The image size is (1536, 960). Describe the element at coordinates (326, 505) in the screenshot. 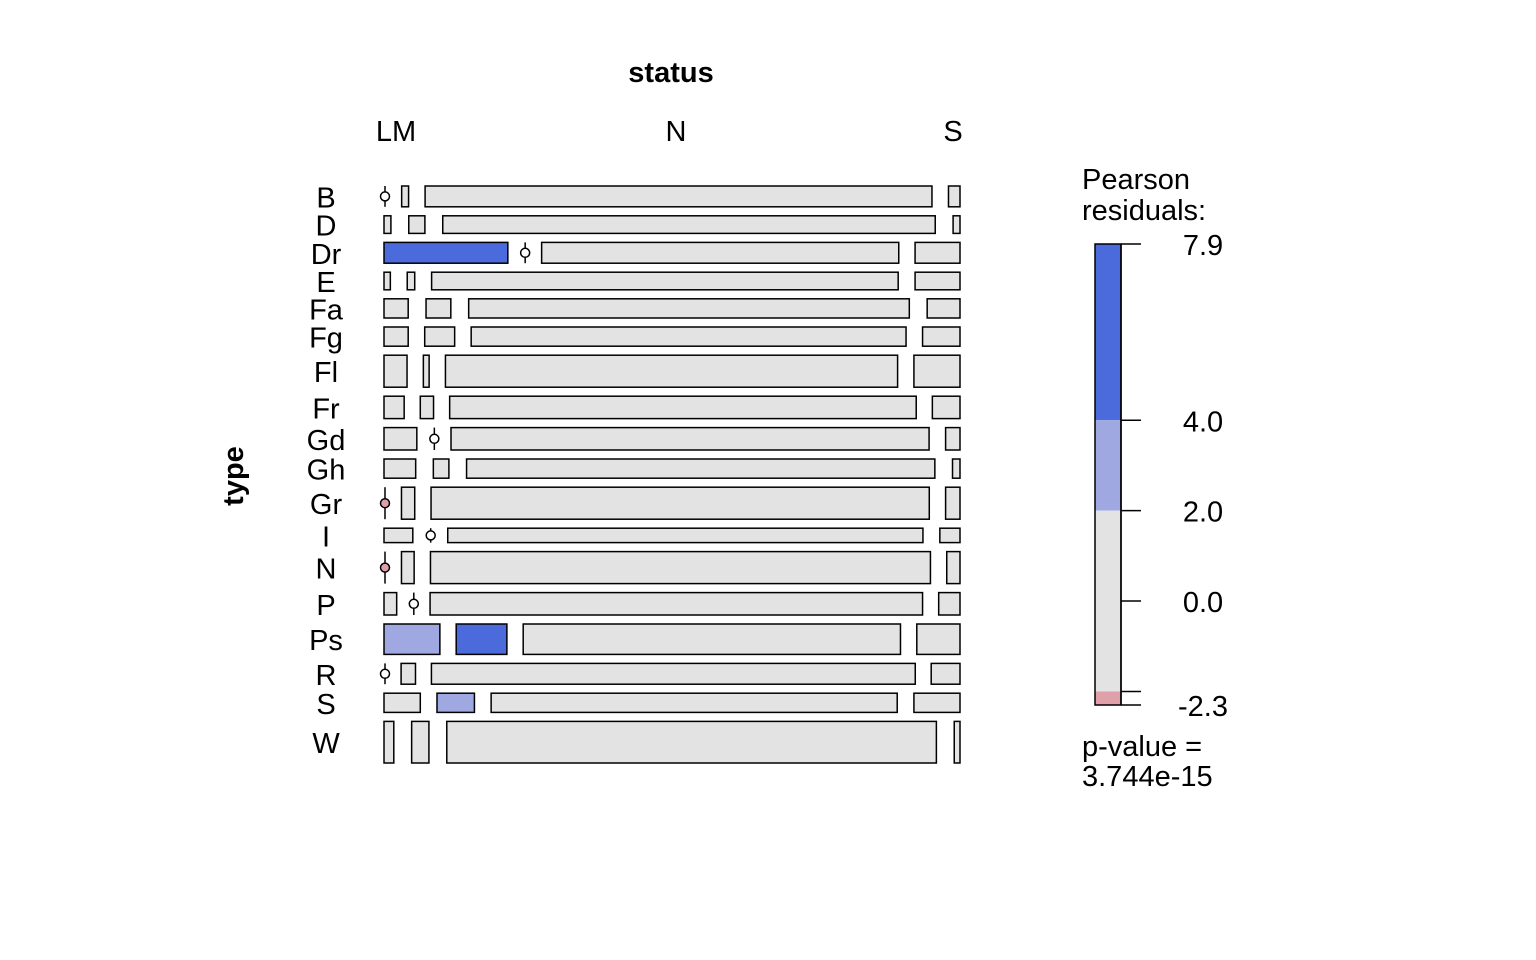

I see `row-label-gr: Gr` at that location.